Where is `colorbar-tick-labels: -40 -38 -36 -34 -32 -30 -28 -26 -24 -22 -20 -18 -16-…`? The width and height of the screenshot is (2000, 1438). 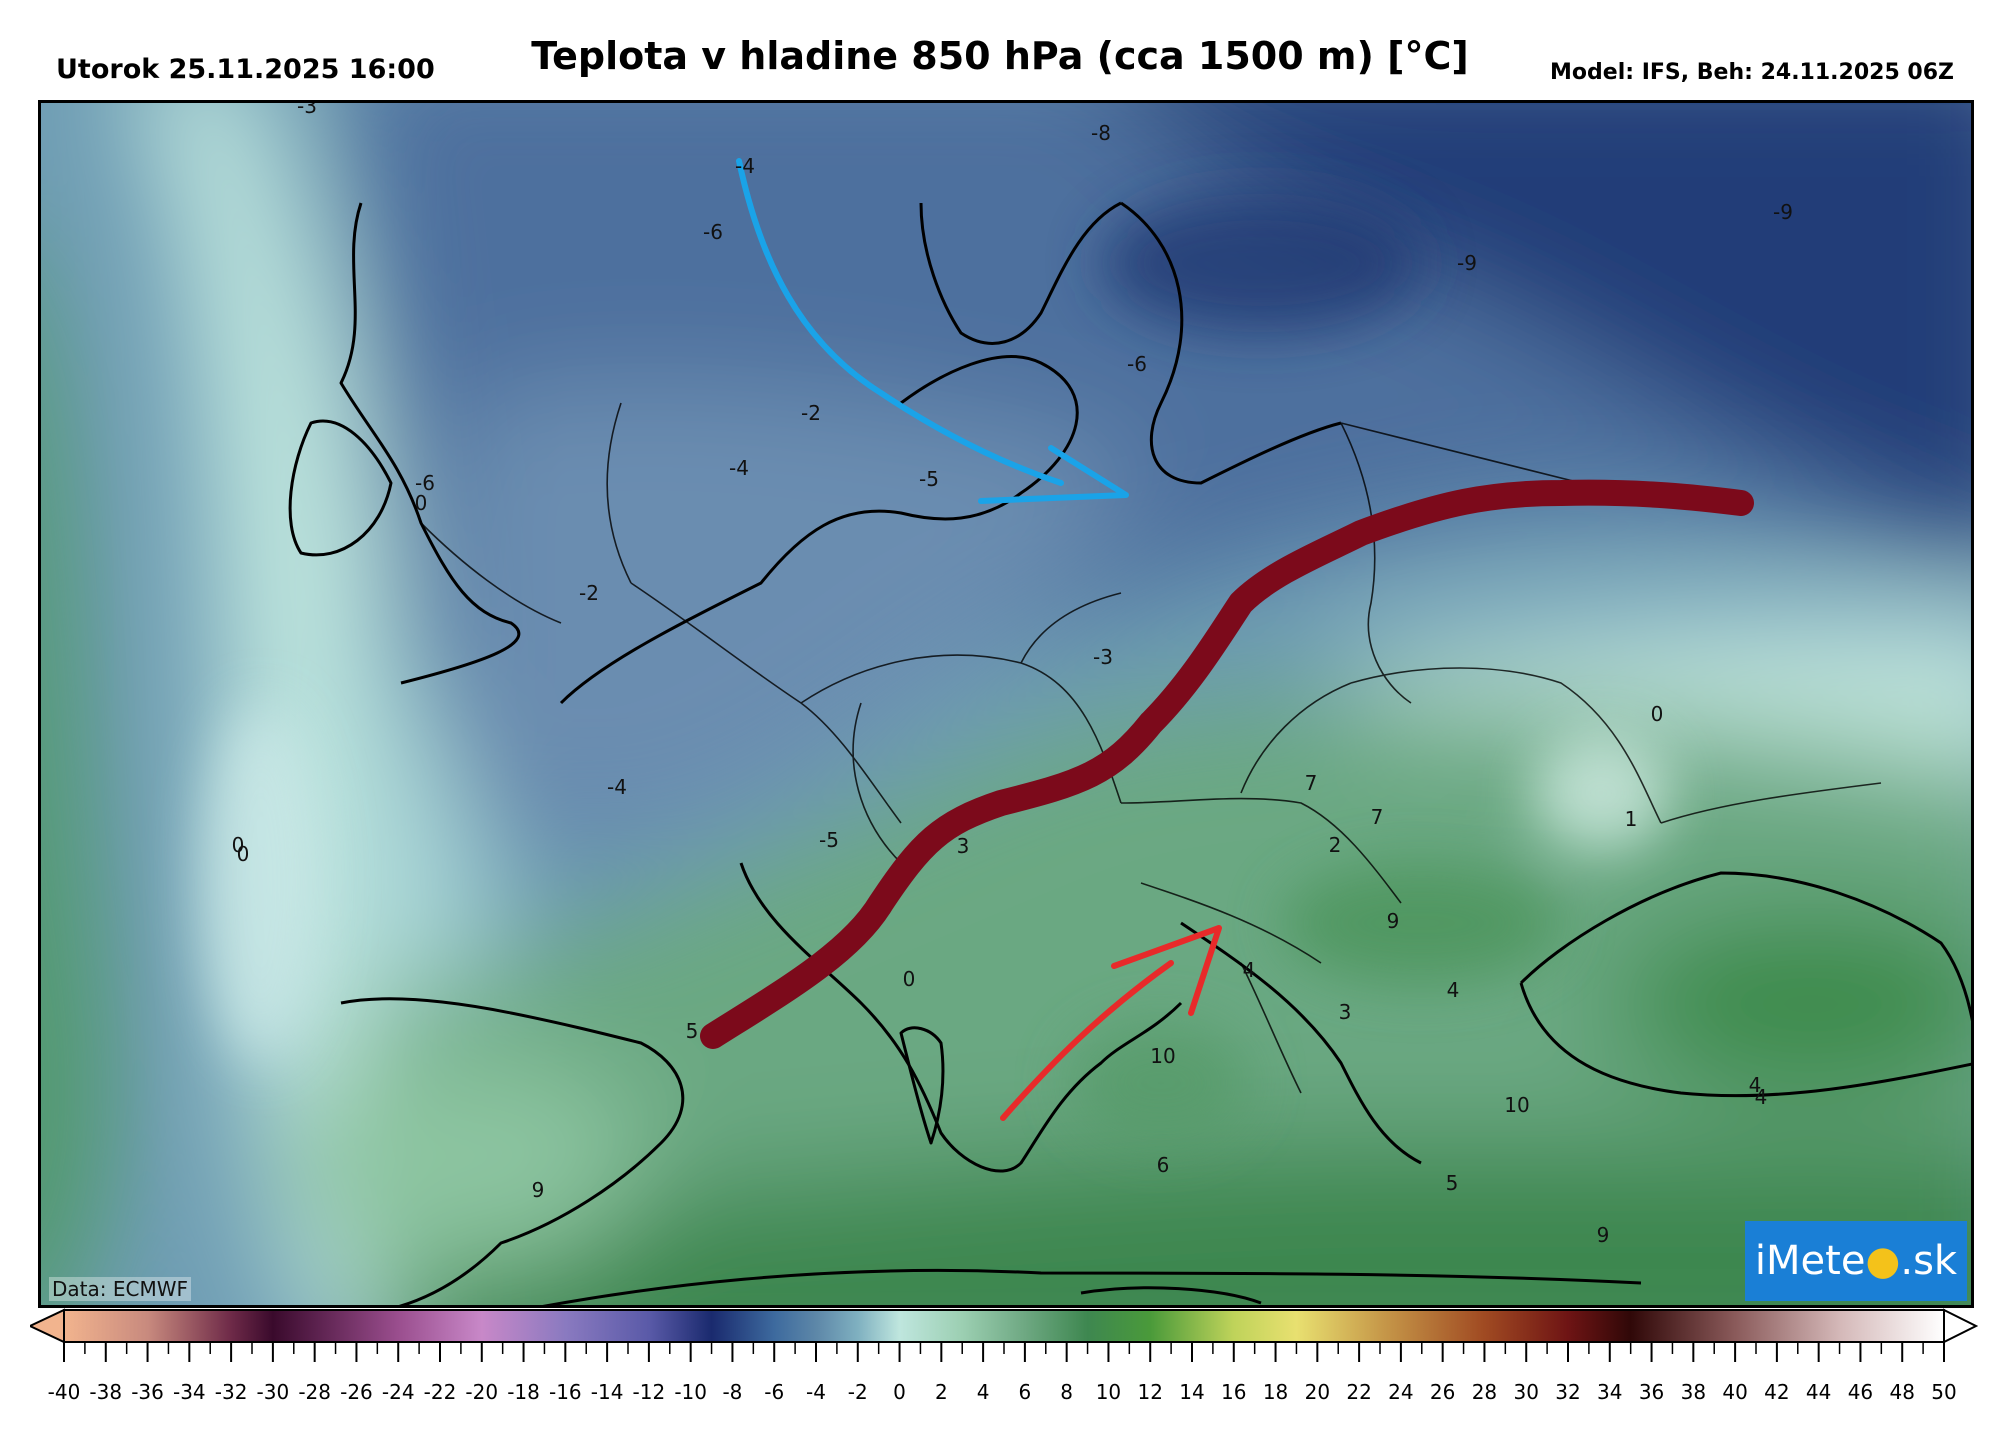 colorbar-tick-labels: -40 -38 -36 -34 -32 -30 -28 -26 -24 -22 -20 -18 -16-… is located at coordinates (1000, 1395).